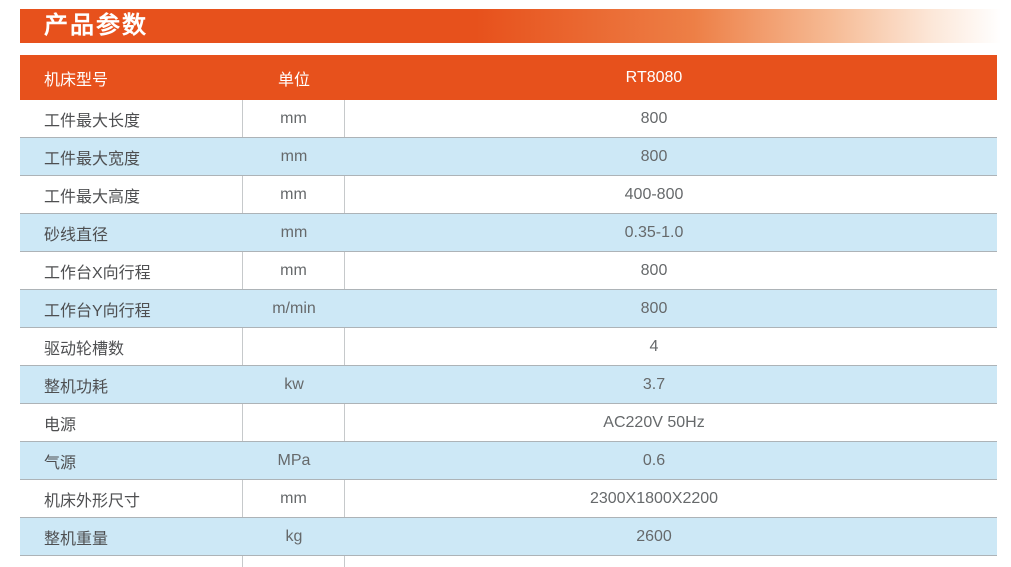 This screenshot has width=1011, height=567. Describe the element at coordinates (508, 77) in the screenshot. I see `table-header-row: 机床型号 单位 RT8080` at that location.